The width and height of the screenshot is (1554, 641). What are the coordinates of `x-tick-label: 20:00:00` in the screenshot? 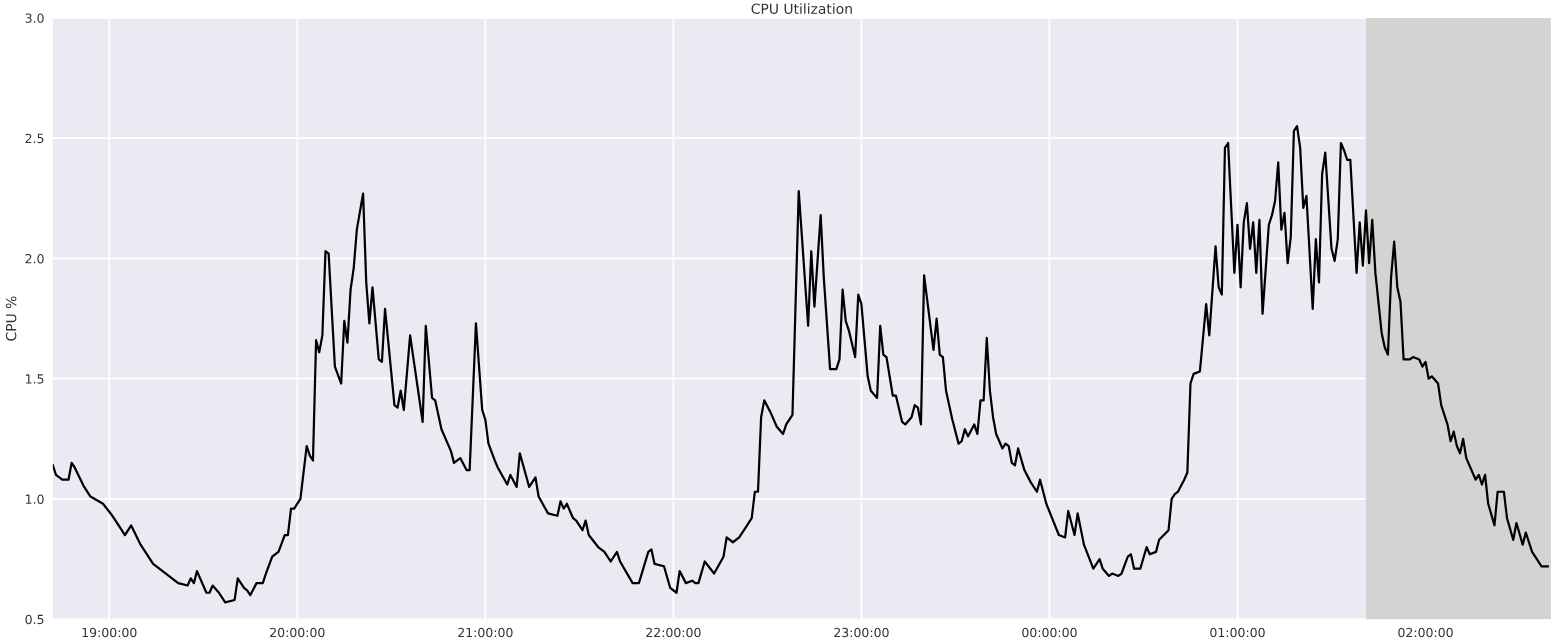 It's located at (297, 632).